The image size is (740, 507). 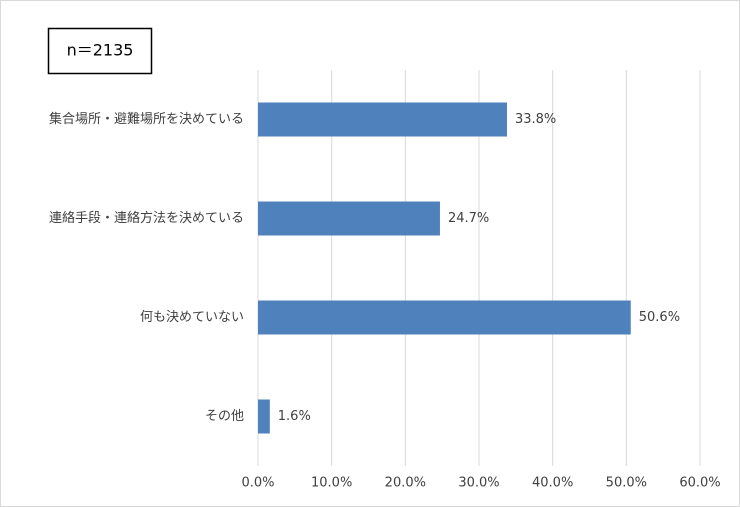 I want to click on annotation-box, so click(x=100, y=51).